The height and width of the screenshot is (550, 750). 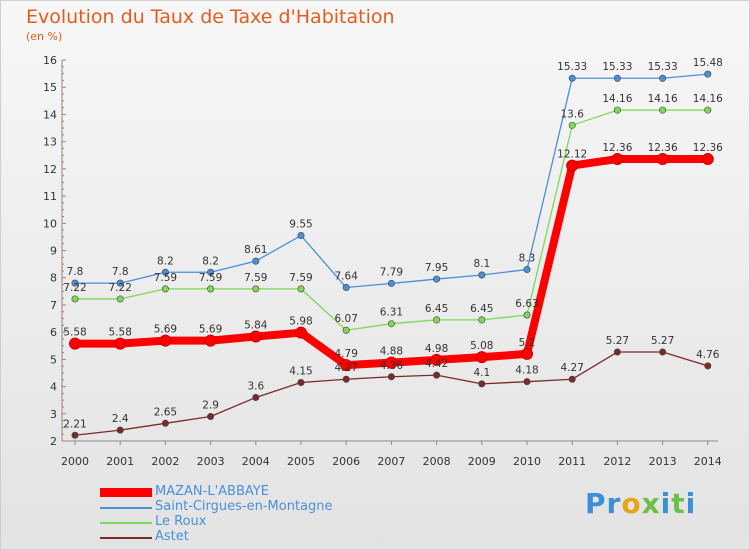 I want to click on y-tick-label: 6, so click(x=53, y=332).